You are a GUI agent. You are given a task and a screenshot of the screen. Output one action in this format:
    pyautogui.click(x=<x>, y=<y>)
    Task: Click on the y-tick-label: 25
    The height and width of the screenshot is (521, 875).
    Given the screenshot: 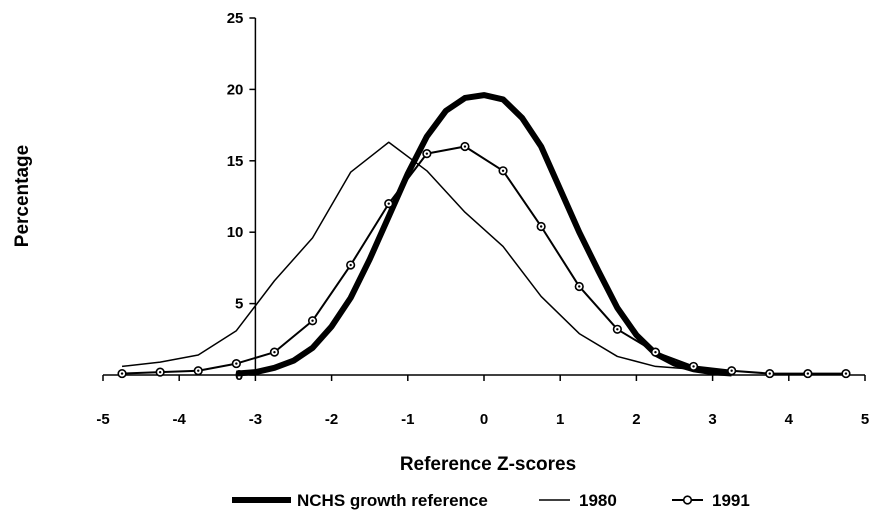 What is the action you would take?
    pyautogui.click(x=235, y=18)
    